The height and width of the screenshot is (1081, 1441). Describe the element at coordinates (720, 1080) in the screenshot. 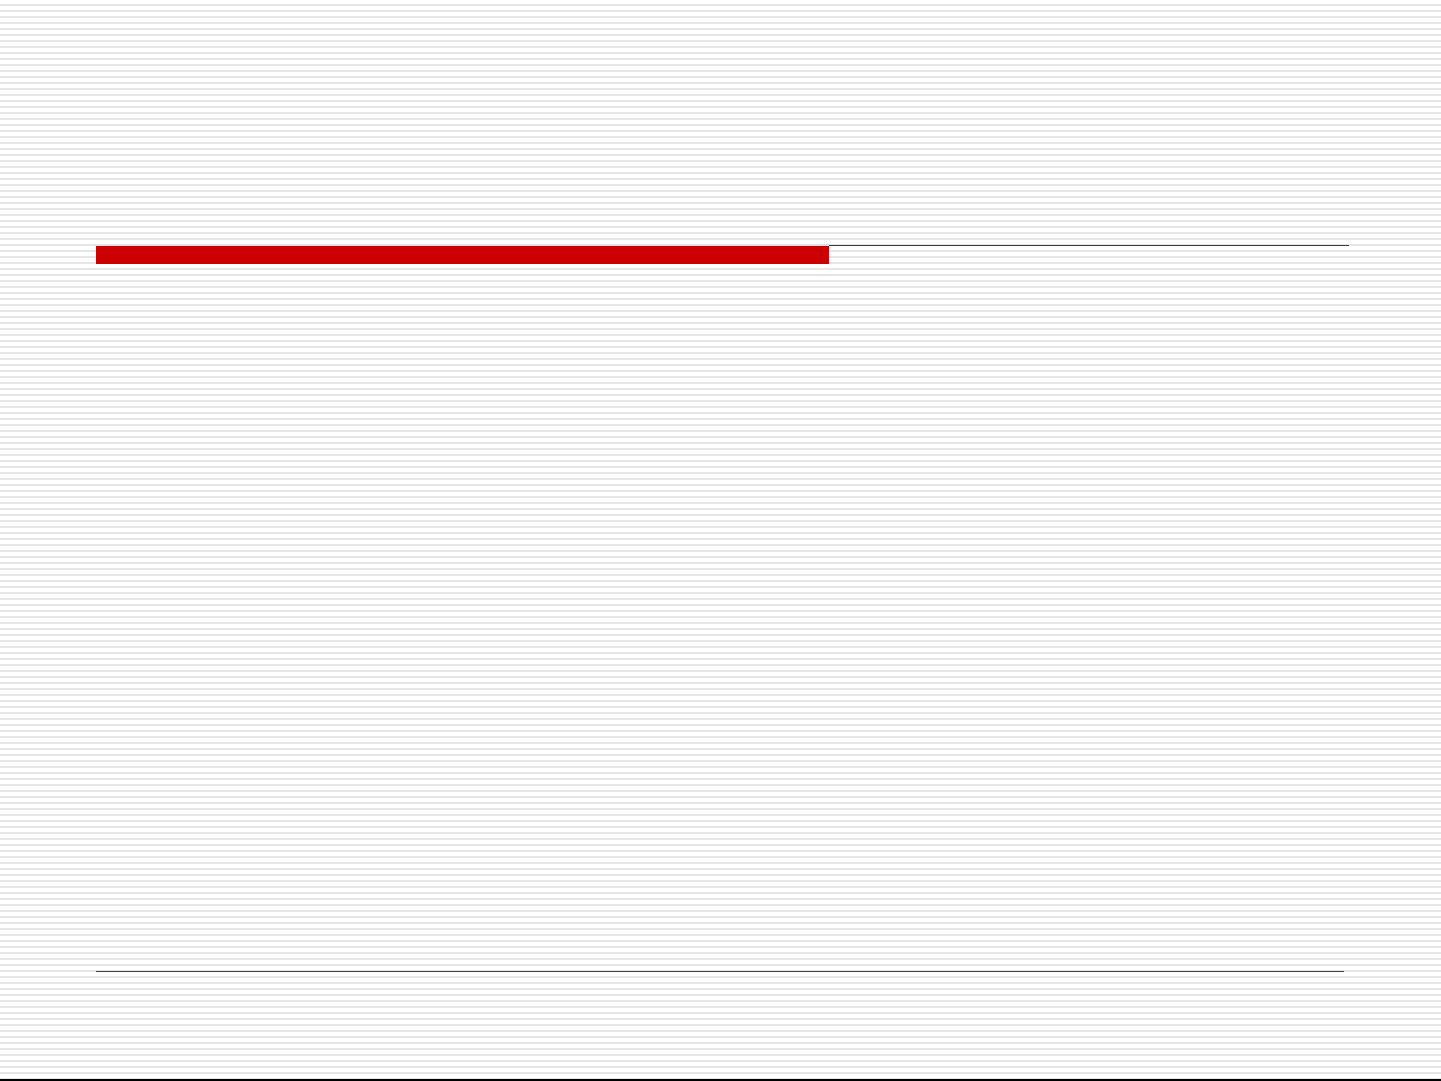

I see `slide-bottom-edge` at that location.